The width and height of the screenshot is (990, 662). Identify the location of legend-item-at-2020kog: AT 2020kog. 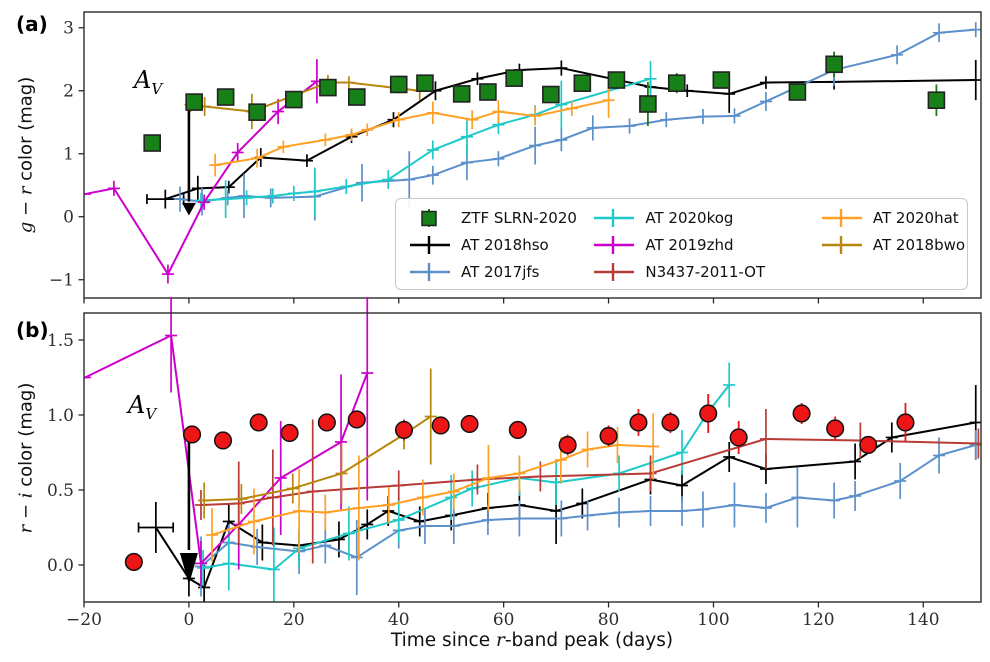
(706, 217).